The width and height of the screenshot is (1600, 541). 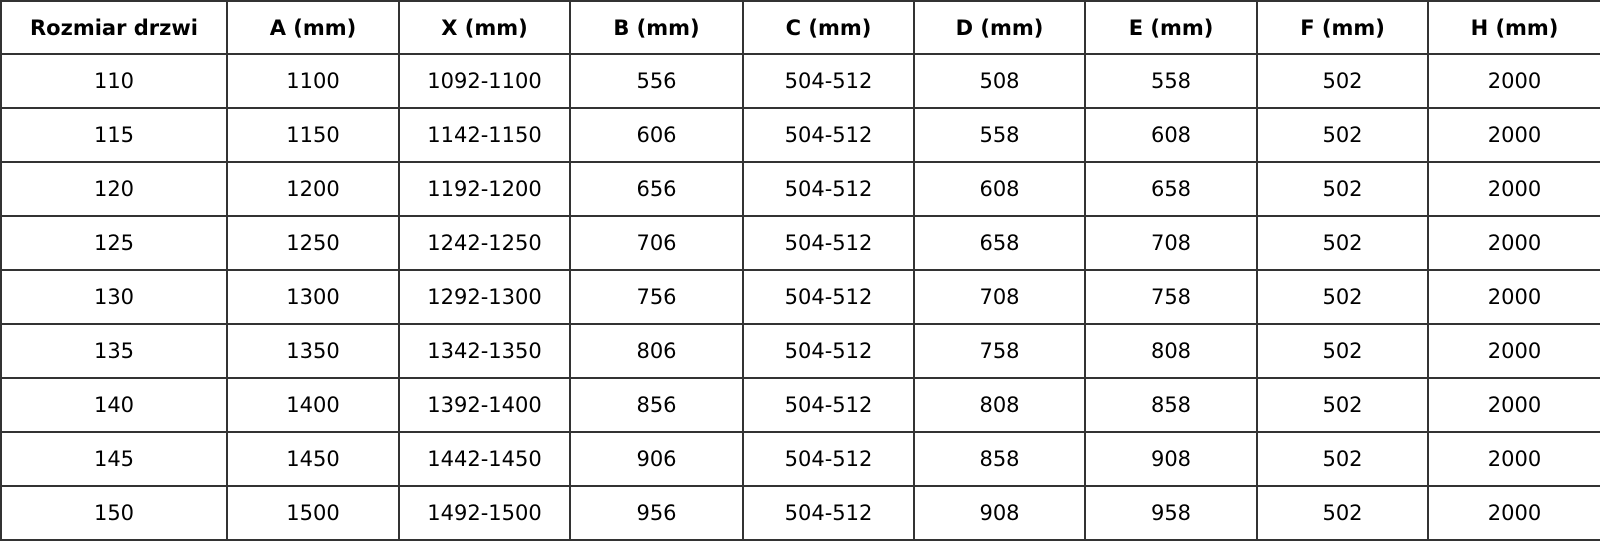 What do you see at coordinates (656, 189) in the screenshot?
I see `table-cell: 656` at bounding box center [656, 189].